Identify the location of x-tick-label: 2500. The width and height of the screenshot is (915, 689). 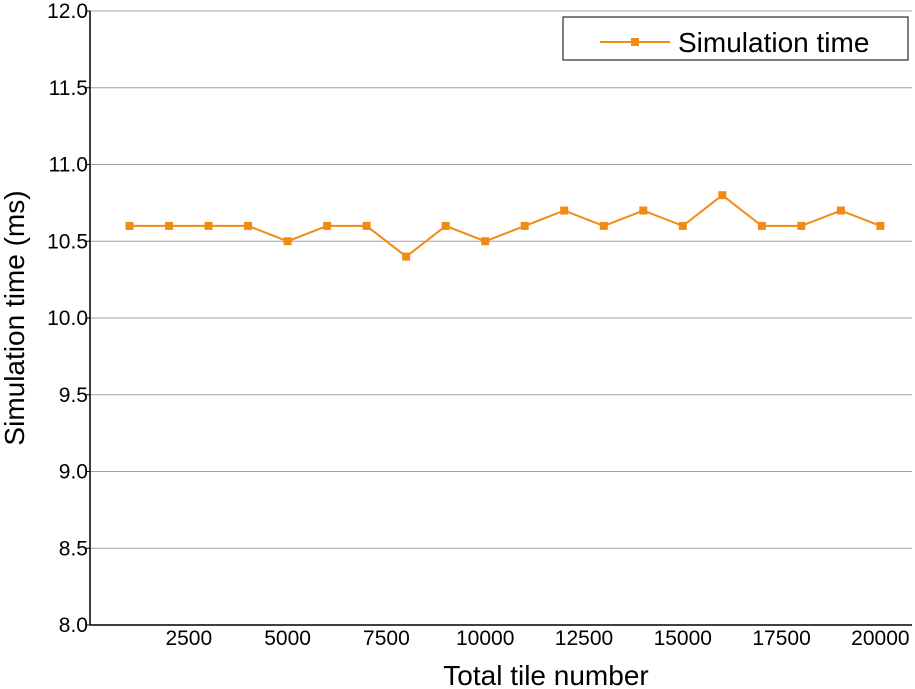
(188, 638).